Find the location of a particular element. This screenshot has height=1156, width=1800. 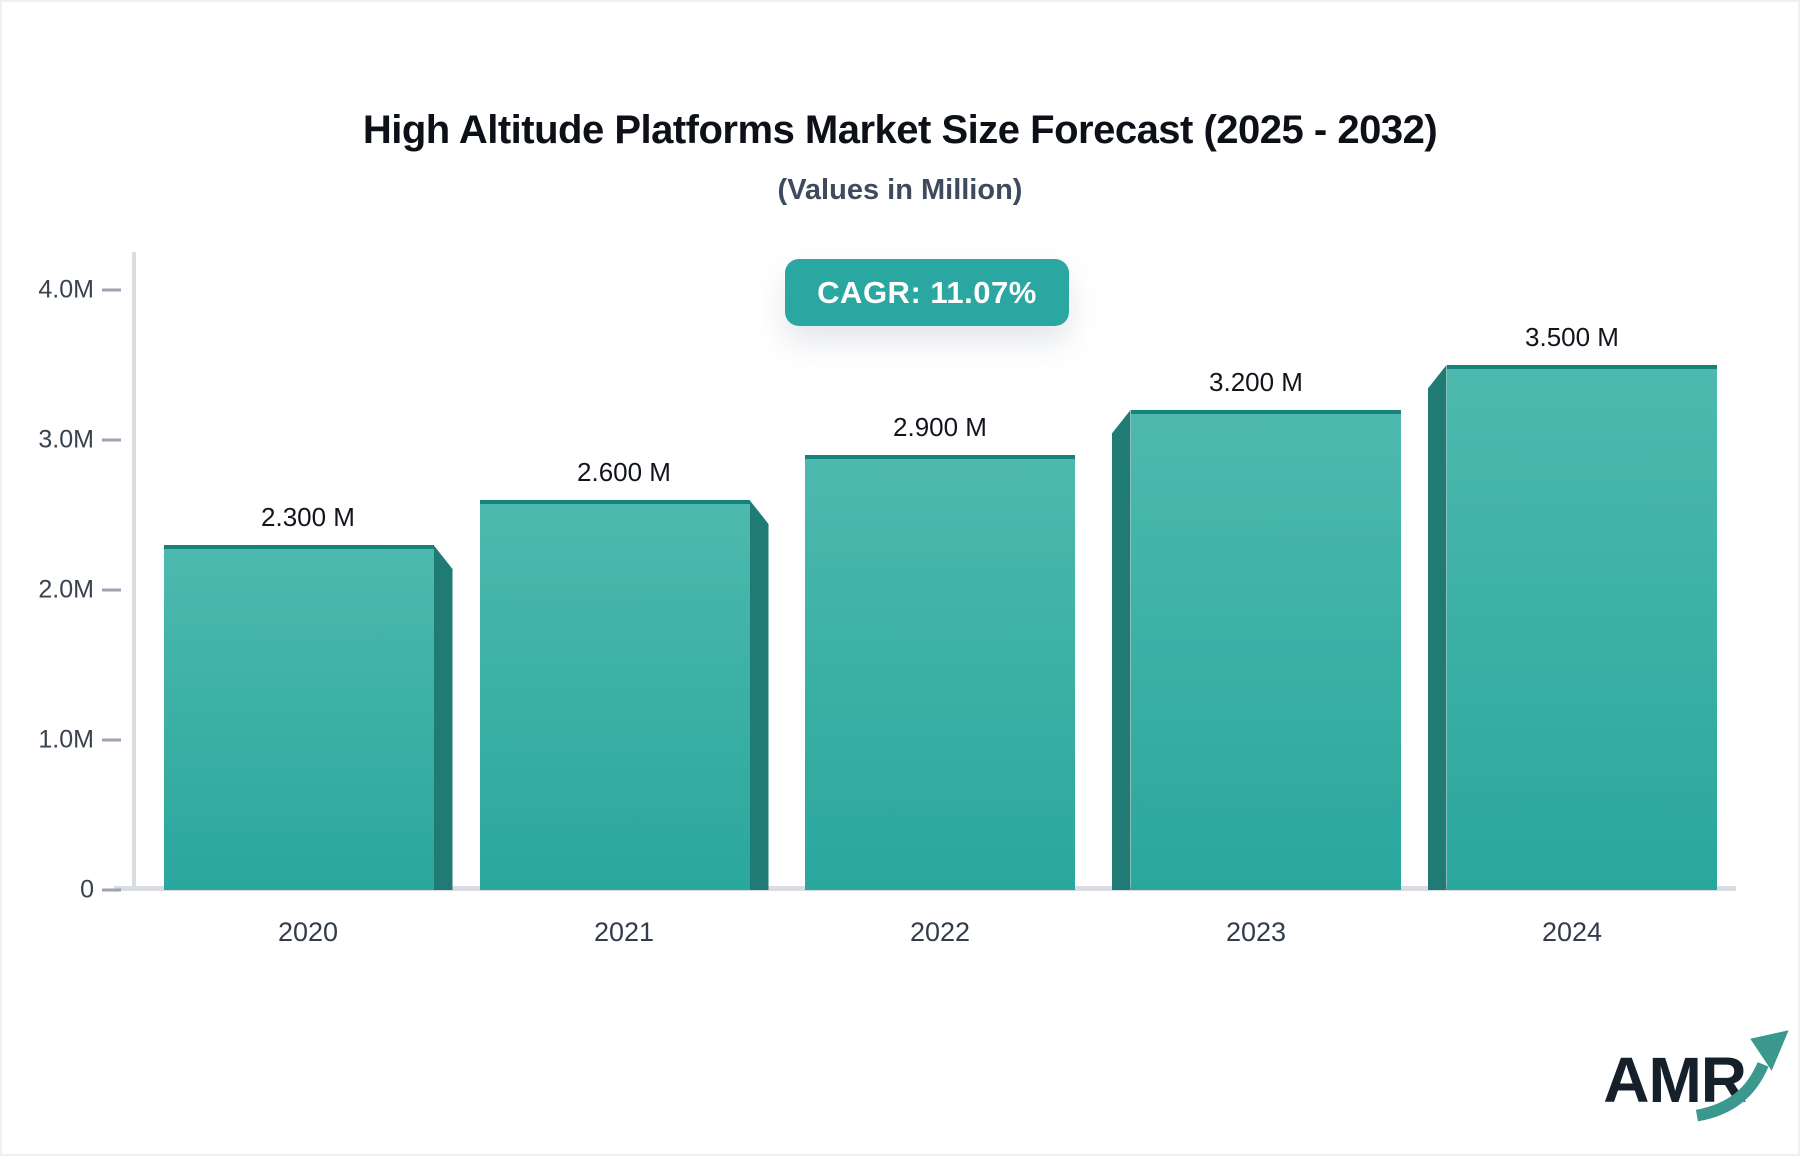

bar-2023: 3.200 M is located at coordinates (1256, 628).